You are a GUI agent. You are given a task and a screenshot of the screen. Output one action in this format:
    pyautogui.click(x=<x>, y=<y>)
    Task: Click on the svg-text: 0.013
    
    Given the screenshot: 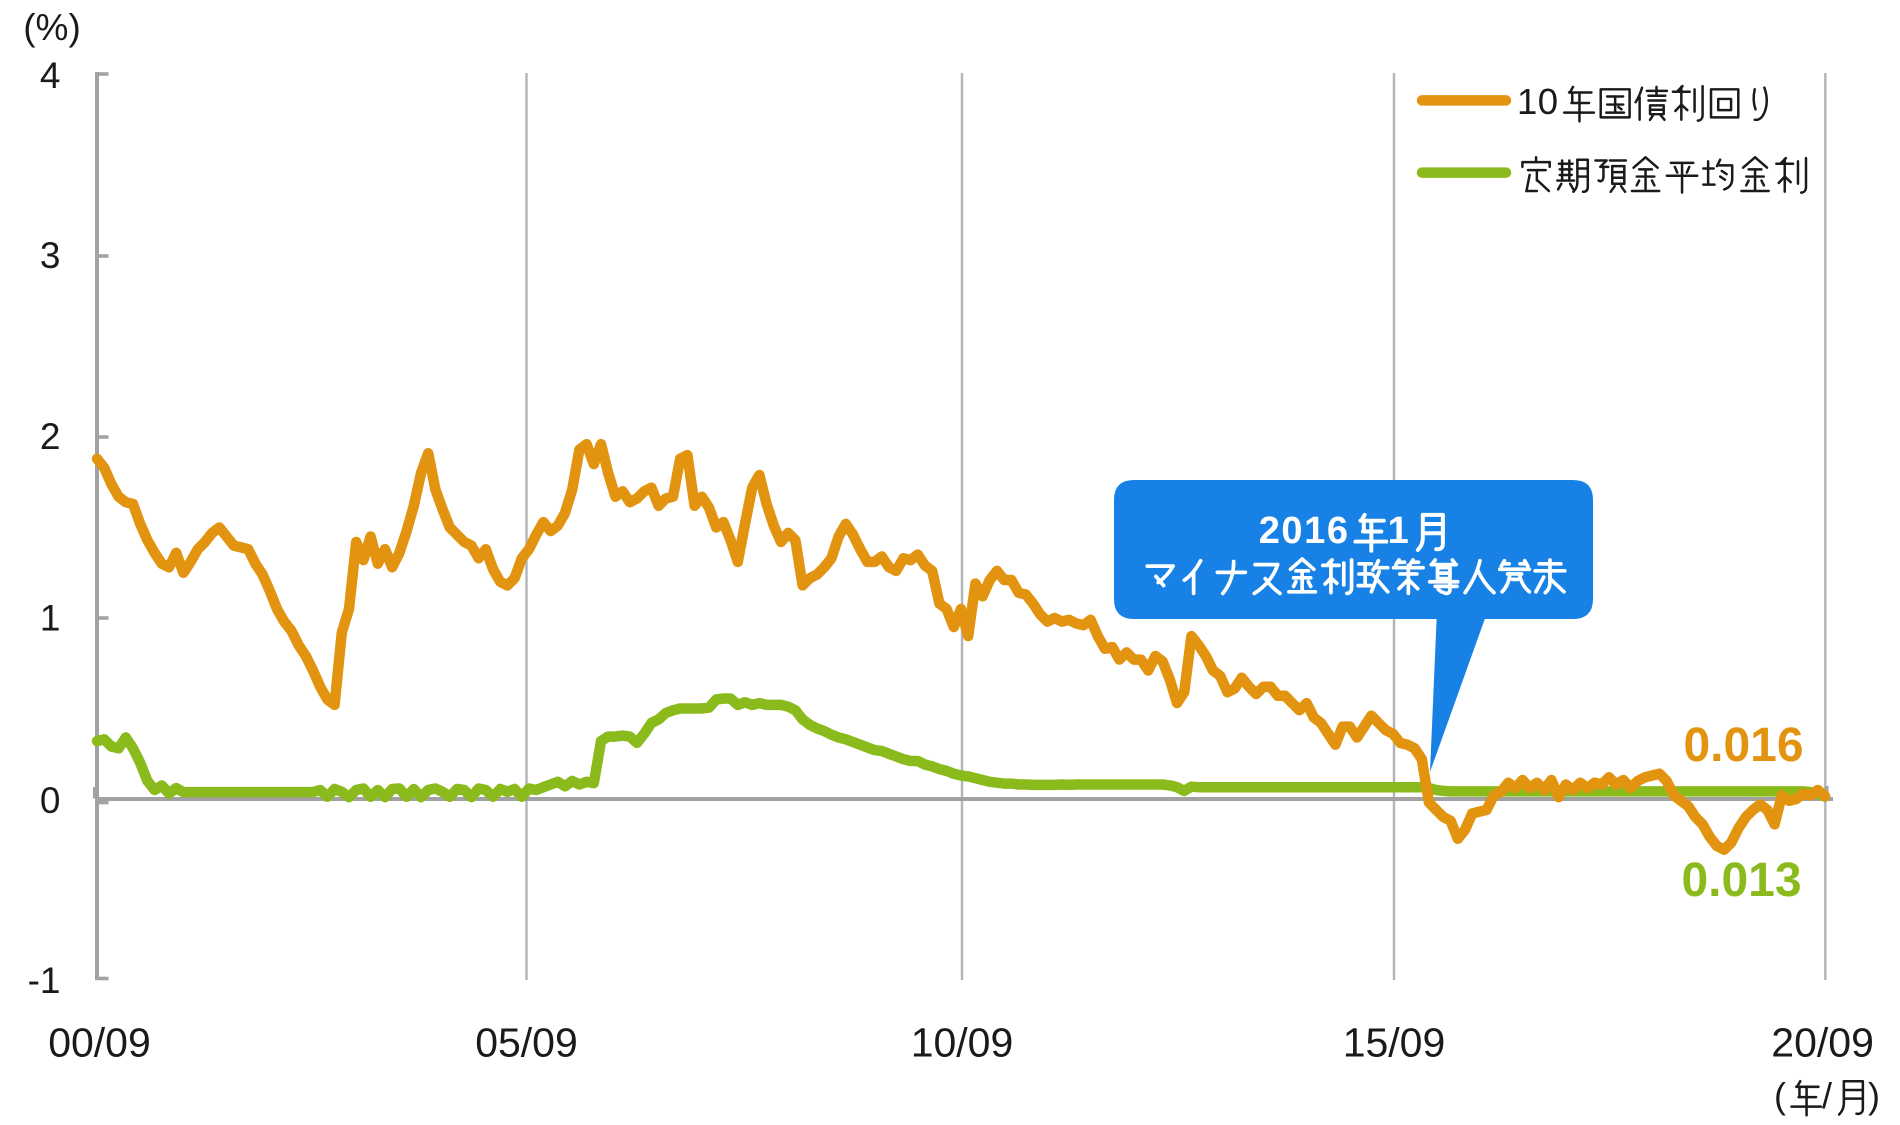 What is the action you would take?
    pyautogui.click(x=1741, y=880)
    